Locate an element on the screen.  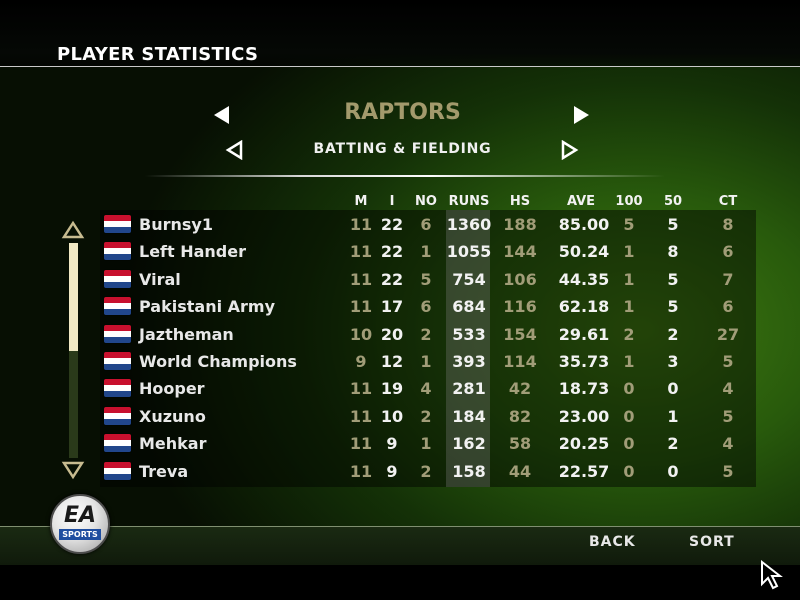
stat-hs: 116 is located at coordinates (520, 307).